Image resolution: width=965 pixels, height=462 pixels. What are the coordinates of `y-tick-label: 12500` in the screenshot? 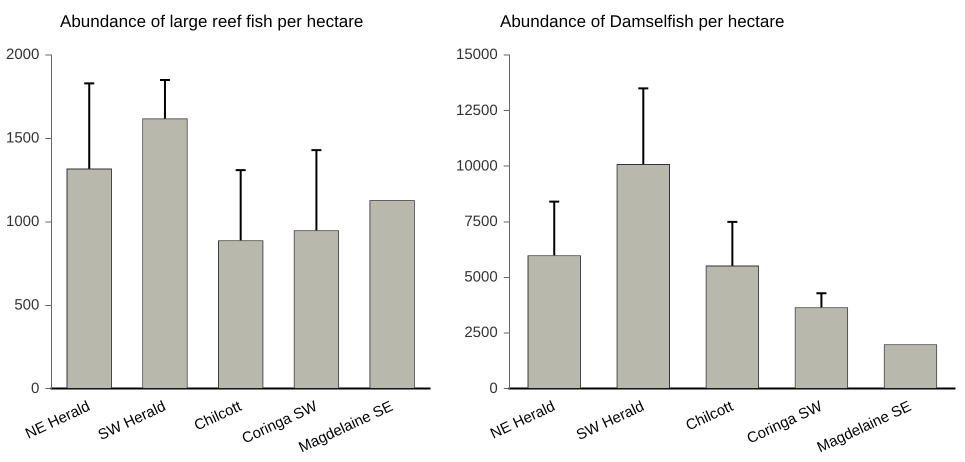 It's located at (477, 110).